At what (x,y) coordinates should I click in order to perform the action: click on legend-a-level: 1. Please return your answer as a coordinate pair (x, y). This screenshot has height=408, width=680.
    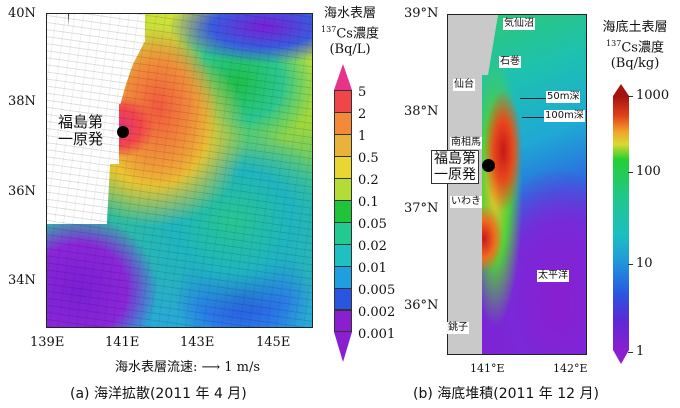
    Looking at the image, I should click on (362, 136).